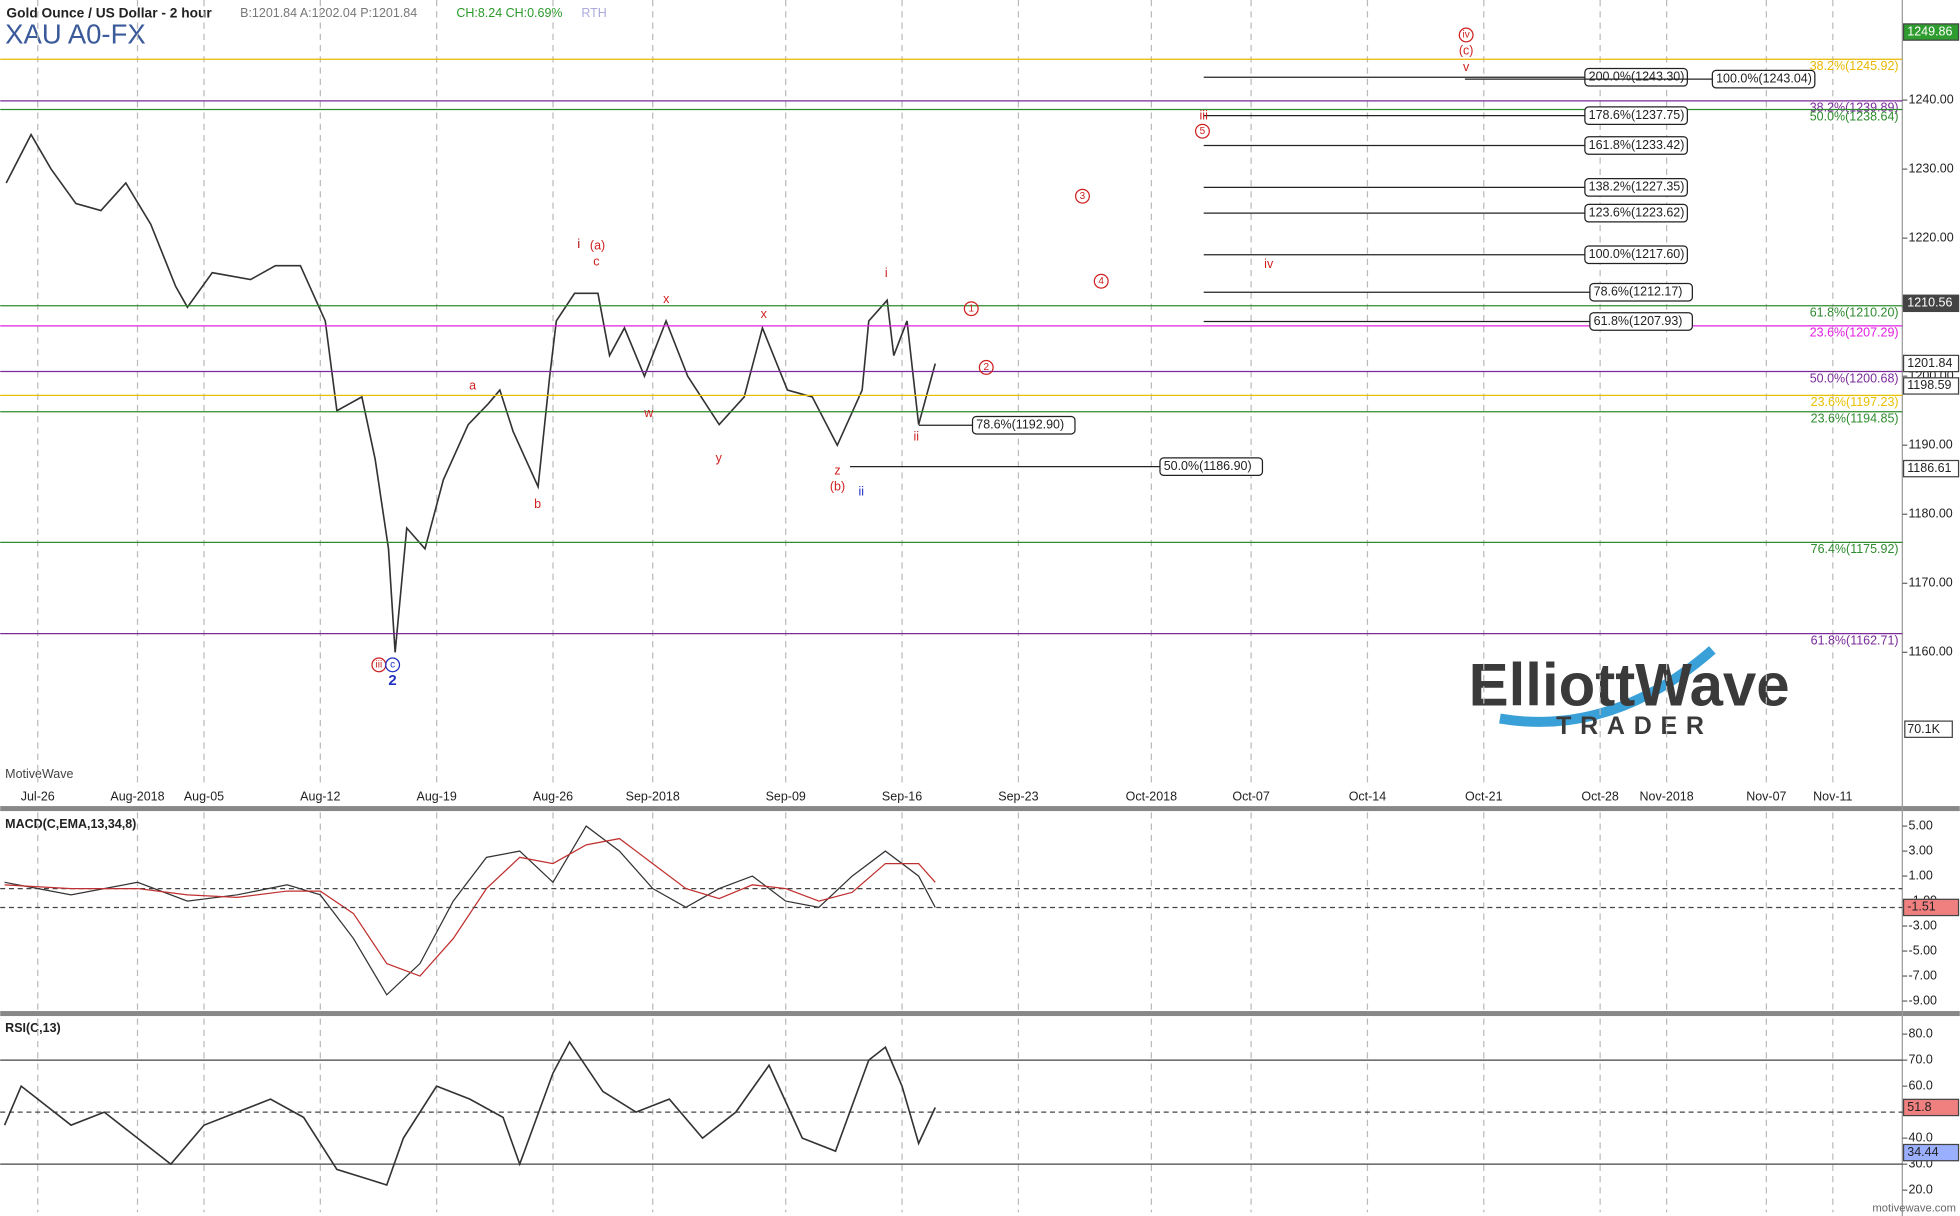  What do you see at coordinates (1923, 950) in the screenshot?
I see `y-tick-label: -5.00` at bounding box center [1923, 950].